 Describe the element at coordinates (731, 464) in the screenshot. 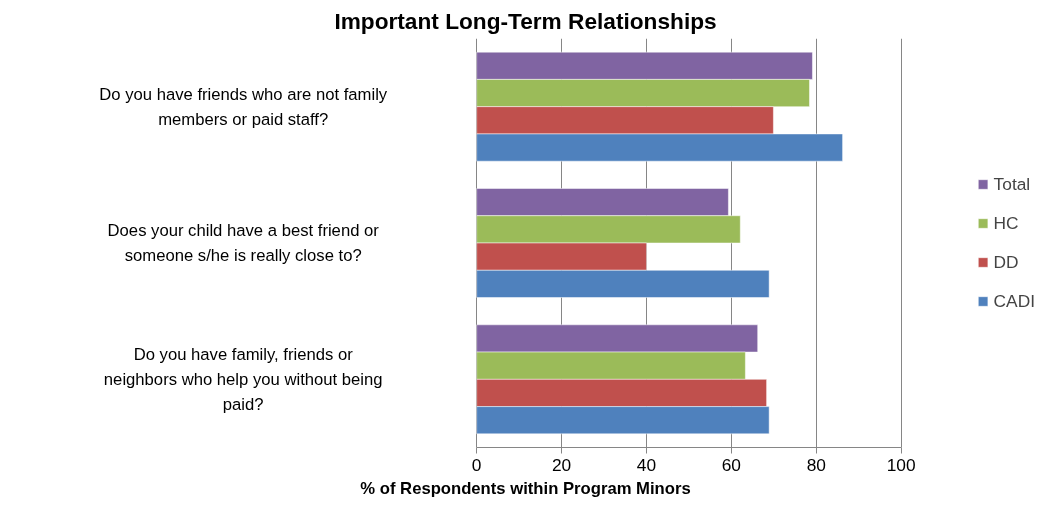

I see `x-tick-label: 60` at that location.